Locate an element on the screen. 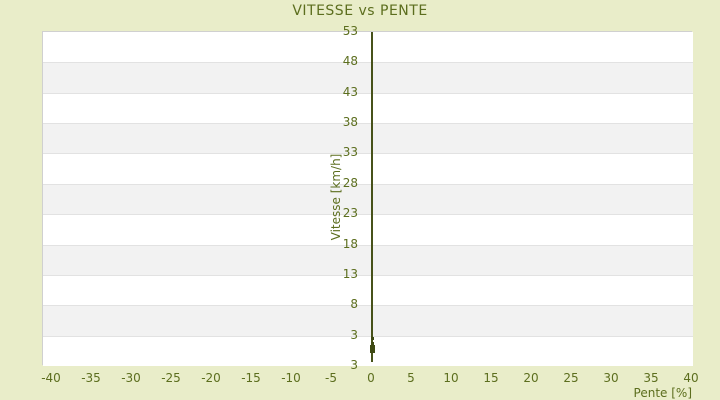 The width and height of the screenshot is (720, 400). x-tick-label: 5 is located at coordinates (411, 378).